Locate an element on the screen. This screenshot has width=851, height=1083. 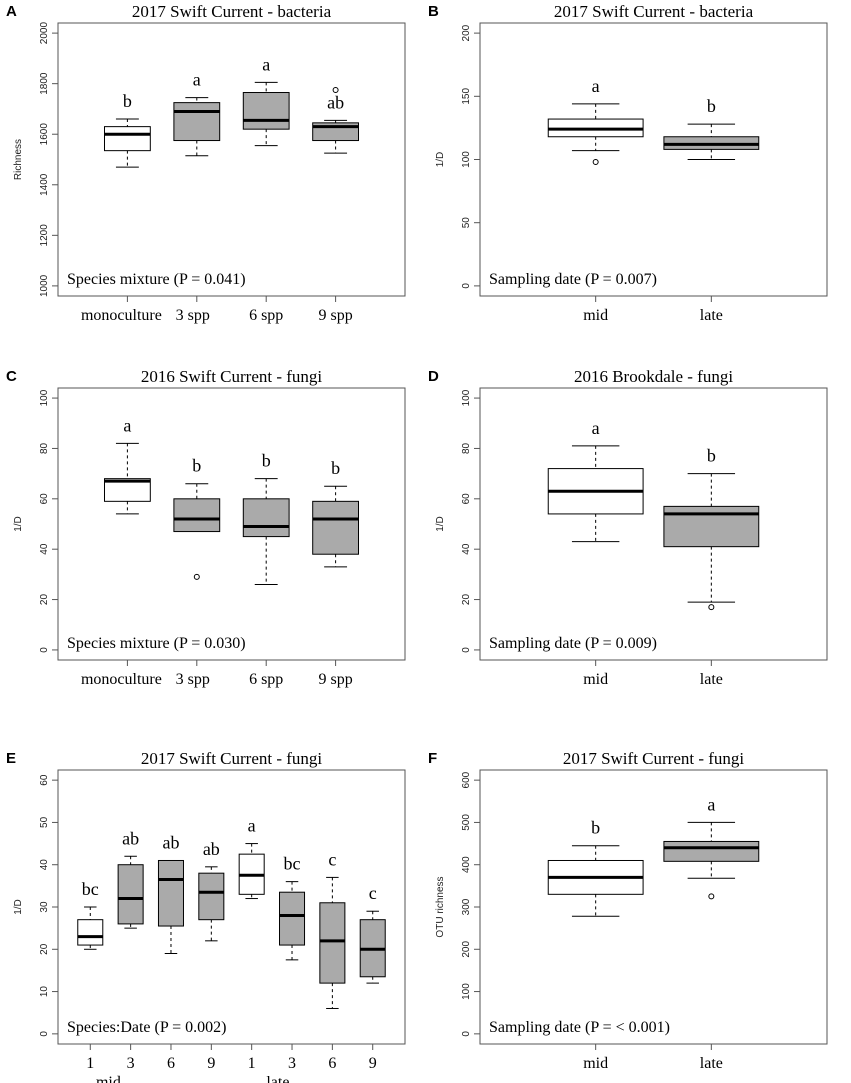
y-tick-label: 300 is located at coordinates (466, 906).